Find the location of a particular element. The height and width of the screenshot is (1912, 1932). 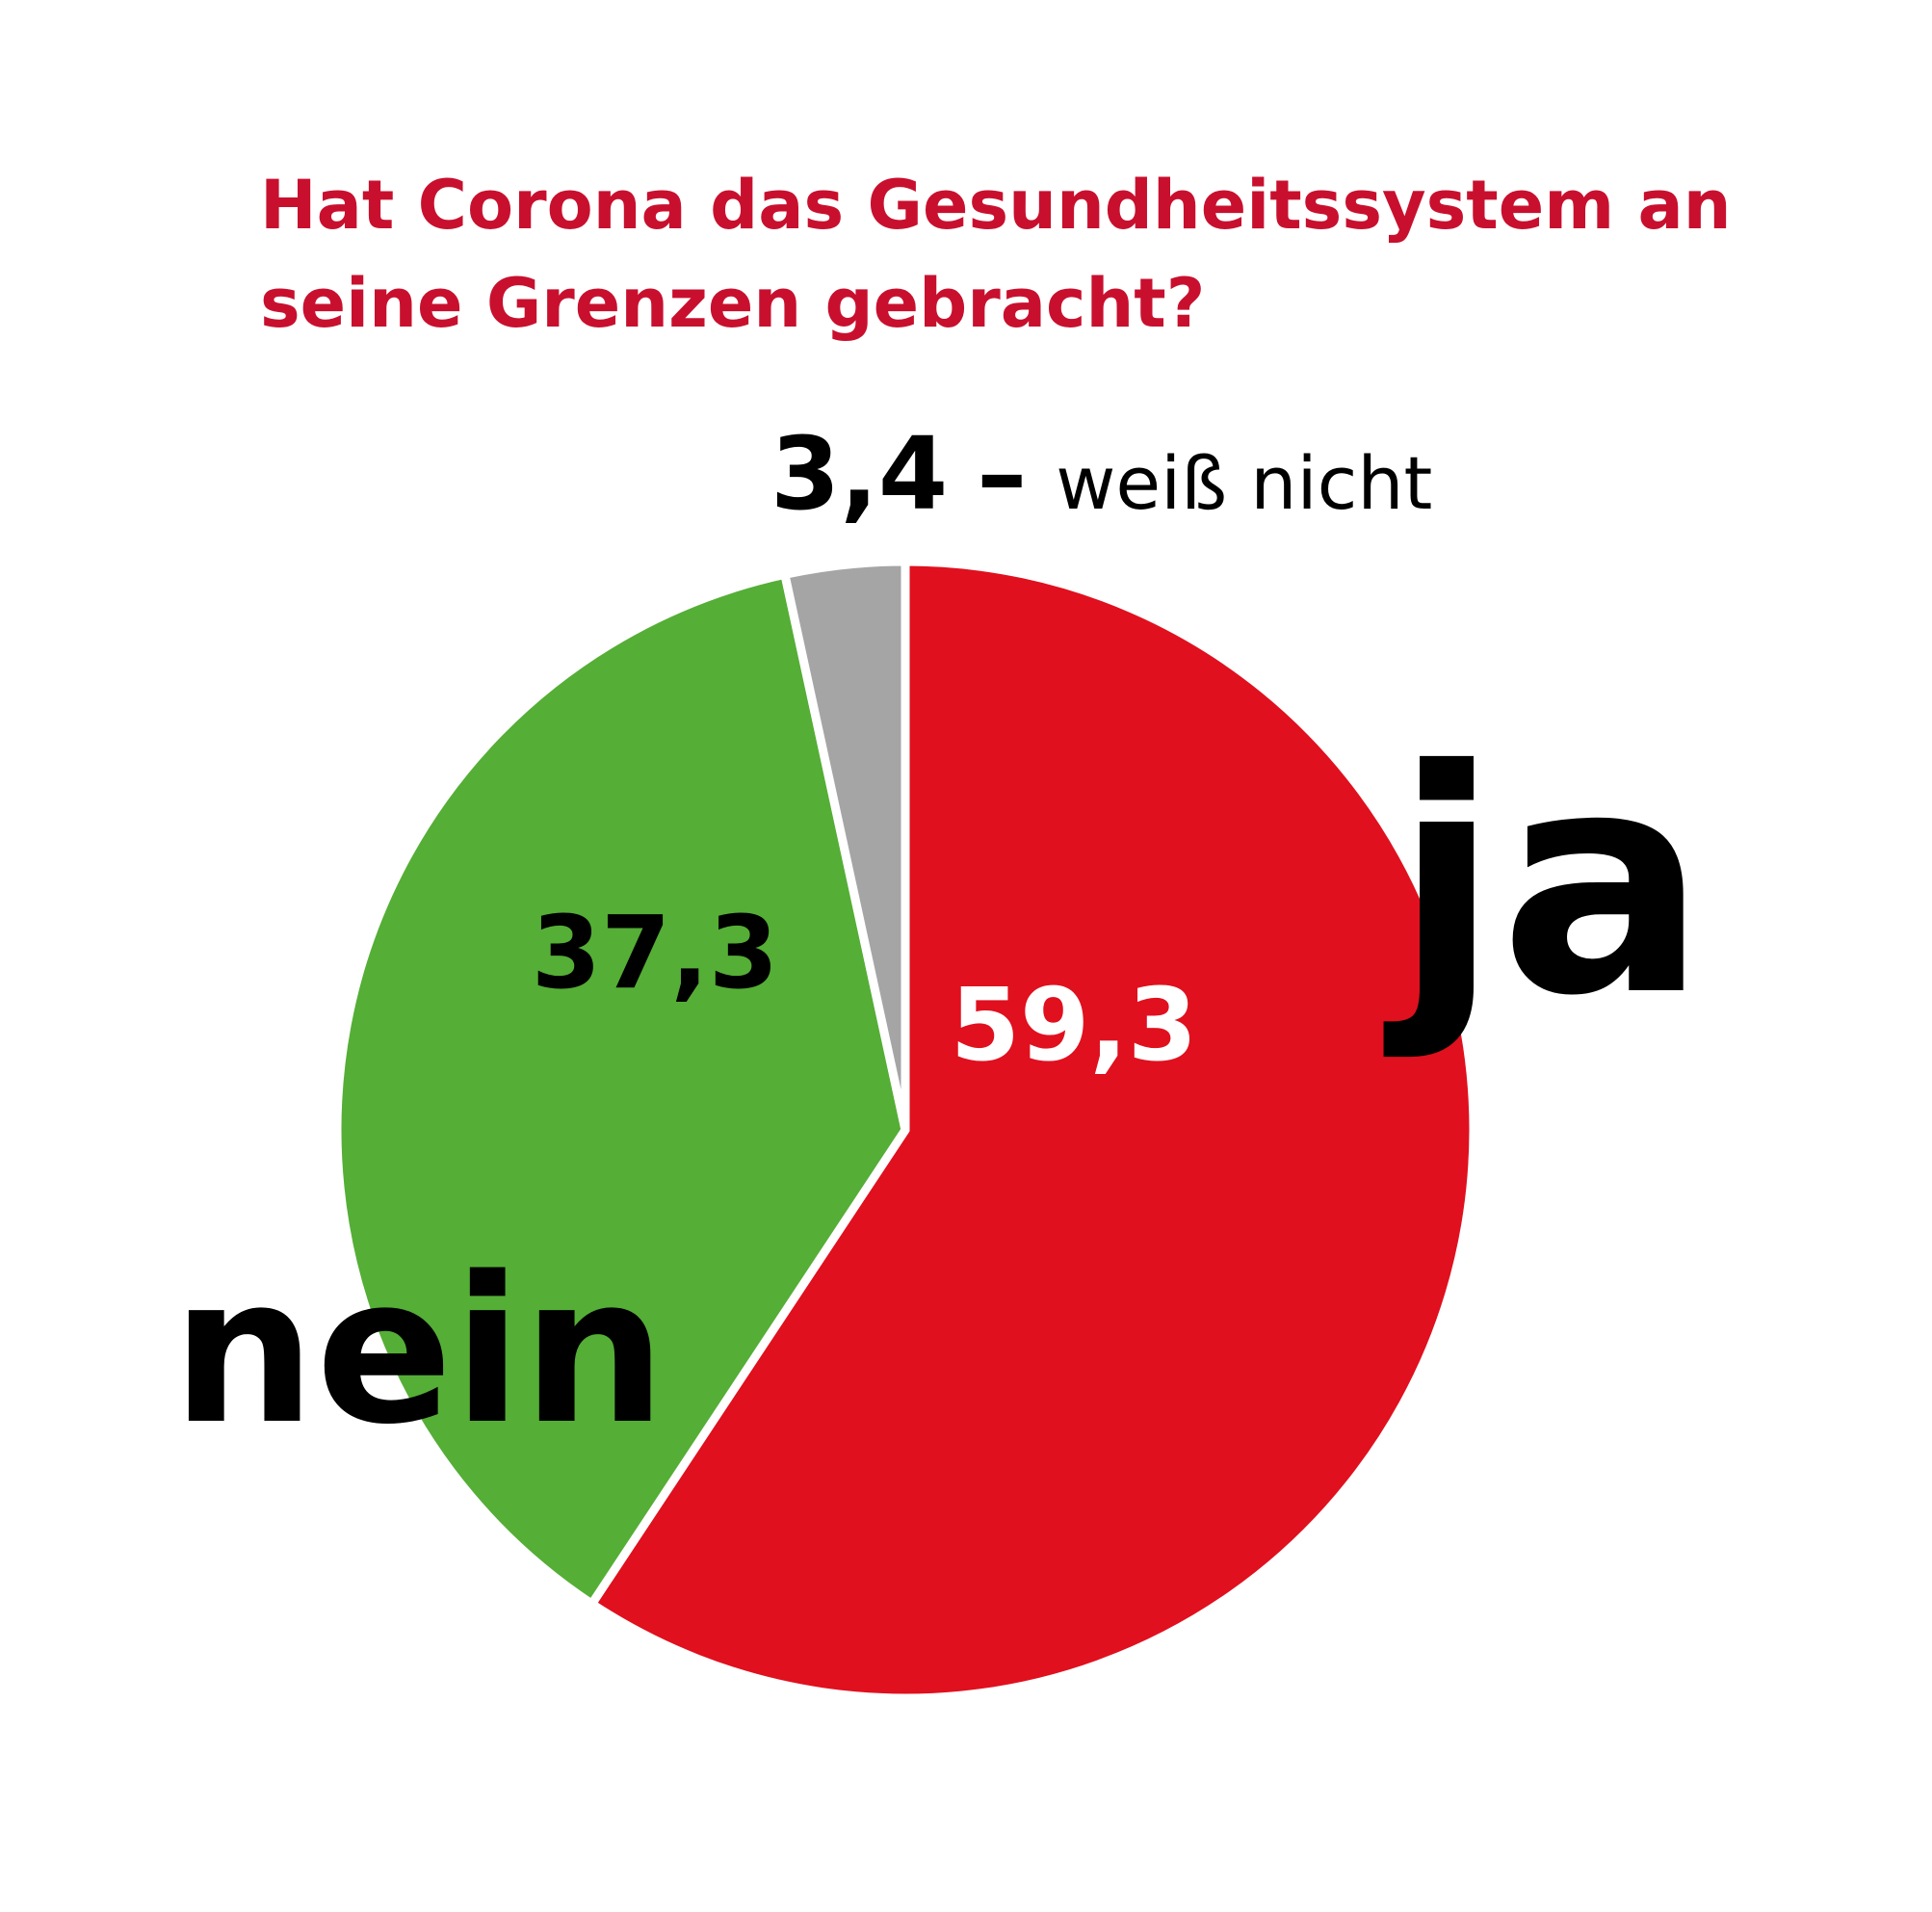

pie-slice-weiss-nicht is located at coordinates (845, 846).